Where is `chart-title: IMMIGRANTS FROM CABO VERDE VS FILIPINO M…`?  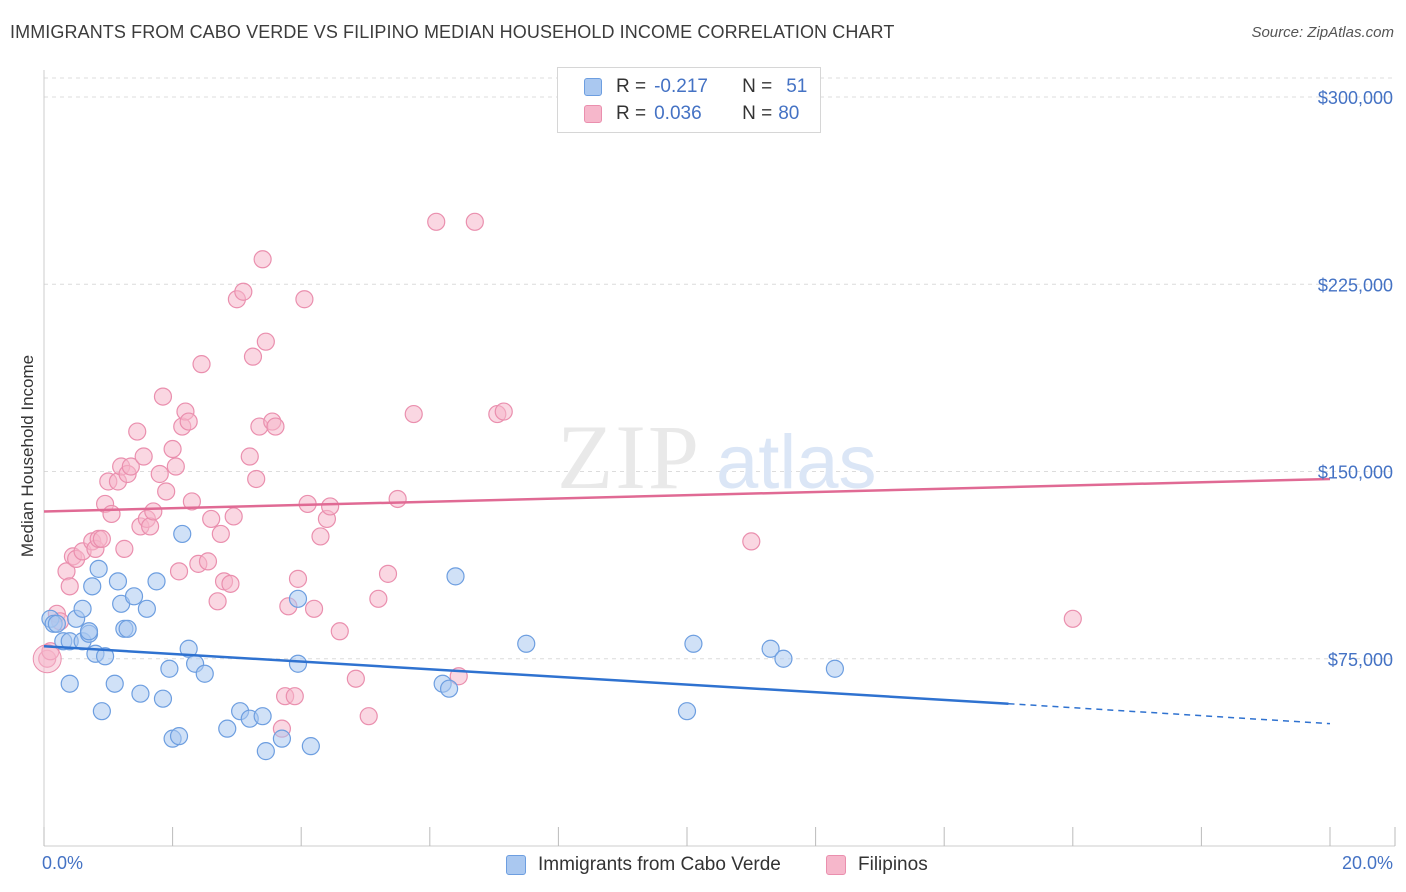
chart-title: IMMIGRANTS FROM CABO VERDE VS FILIPINO M… is located at coordinates (452, 32).